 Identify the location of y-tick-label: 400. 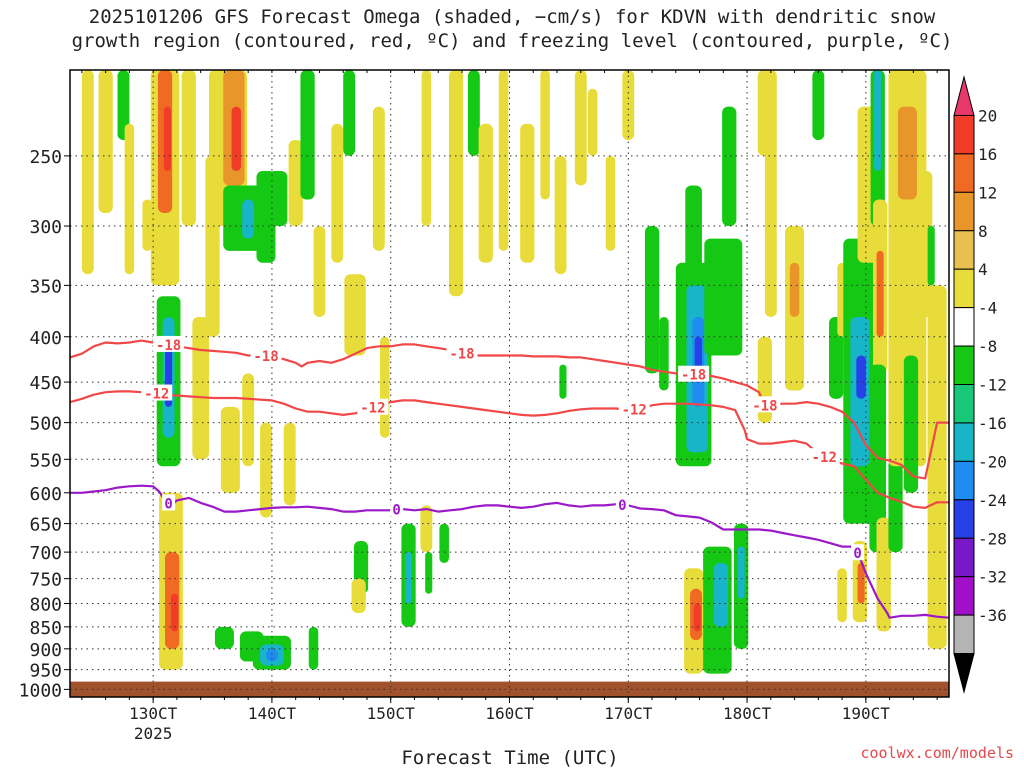
(45, 338).